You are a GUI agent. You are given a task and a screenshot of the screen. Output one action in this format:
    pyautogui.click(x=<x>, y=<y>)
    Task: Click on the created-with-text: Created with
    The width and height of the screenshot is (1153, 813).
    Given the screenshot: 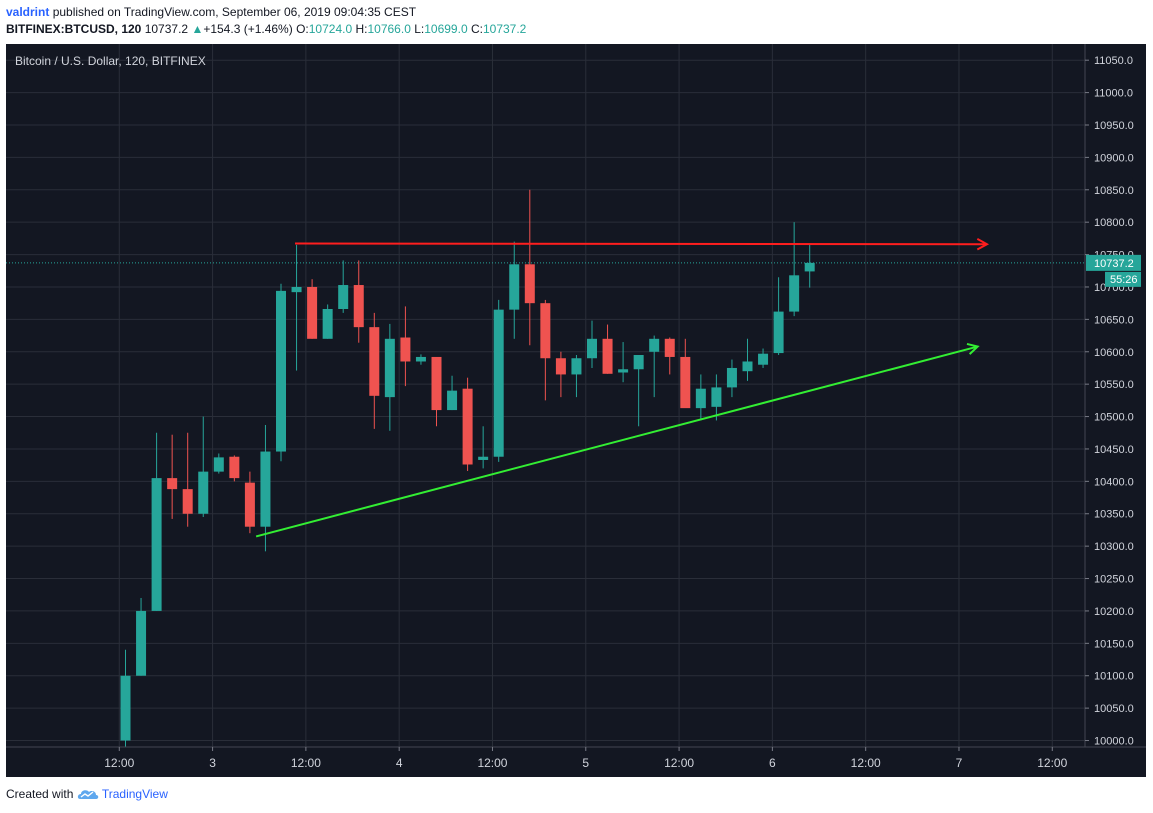 What is the action you would take?
    pyautogui.click(x=40, y=794)
    